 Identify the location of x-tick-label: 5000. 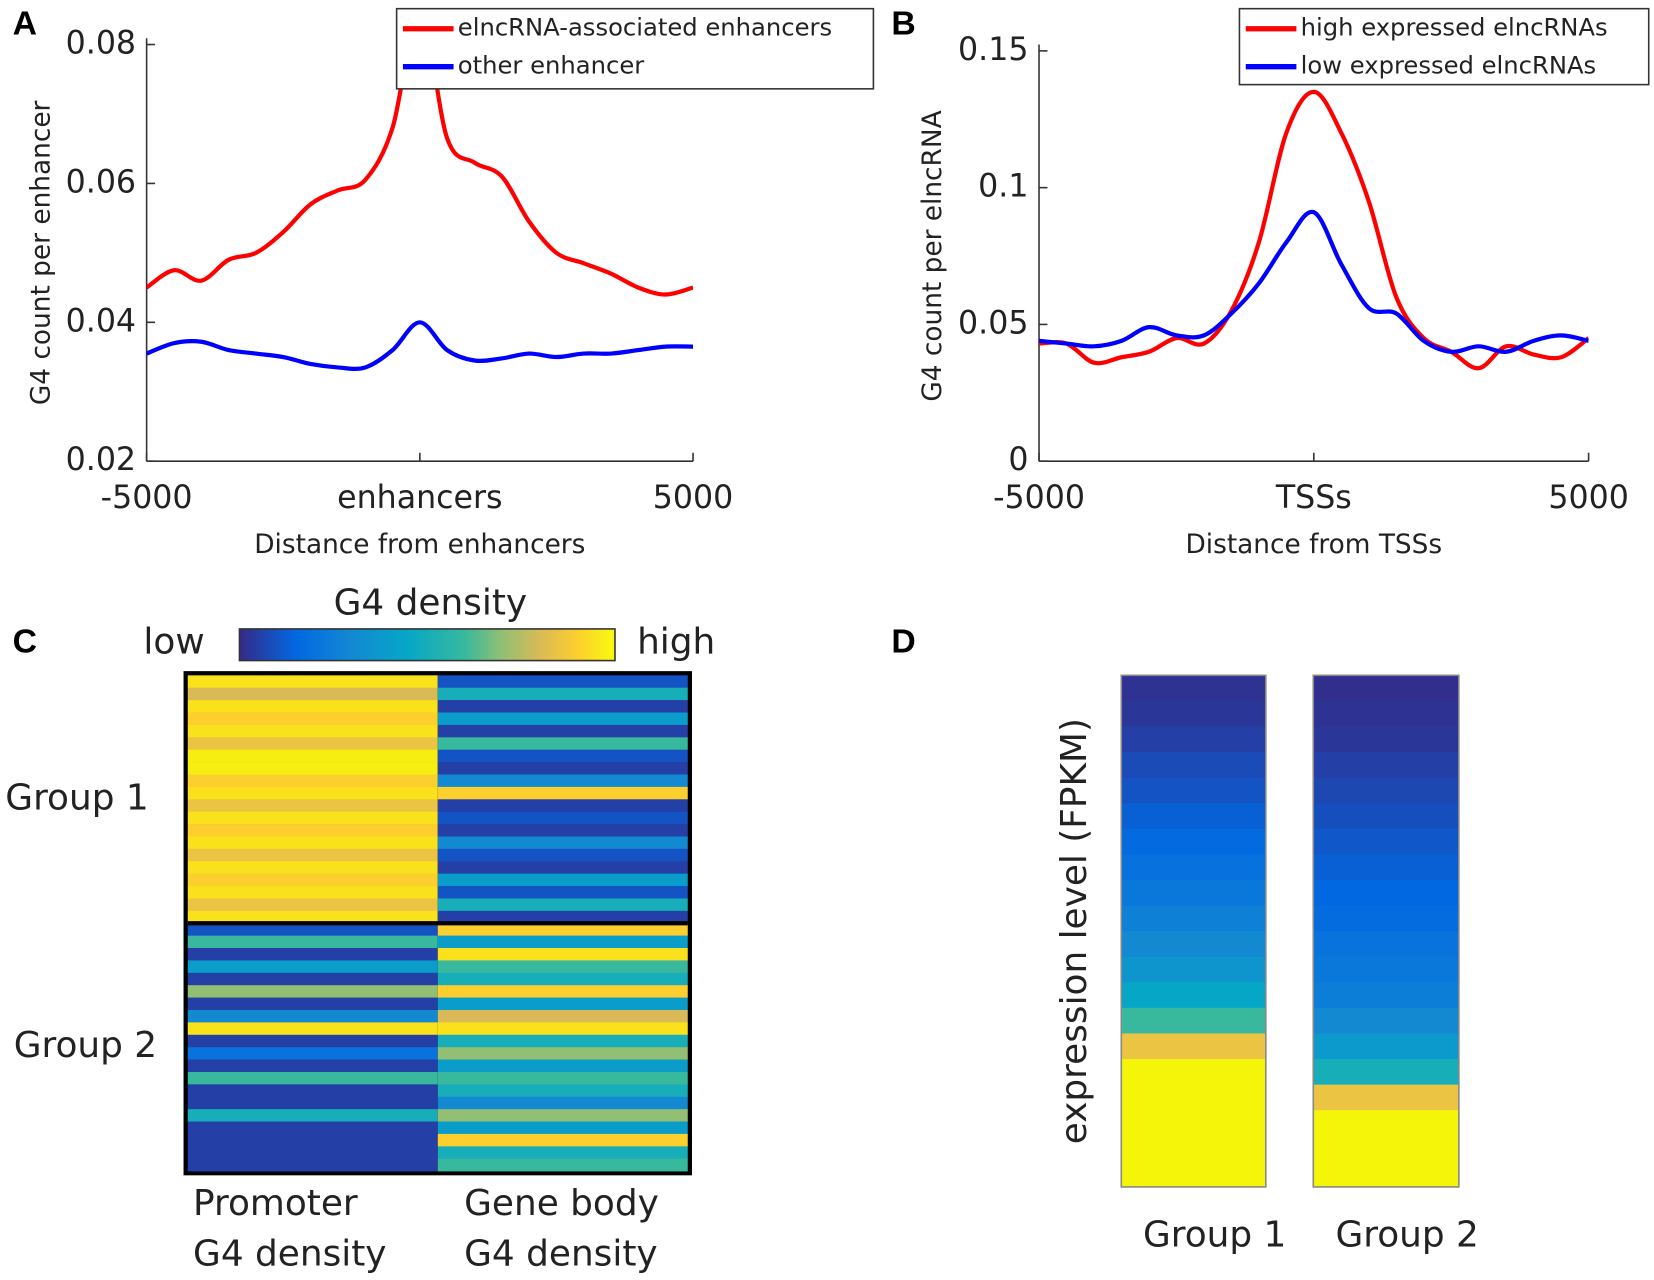
(1588, 498).